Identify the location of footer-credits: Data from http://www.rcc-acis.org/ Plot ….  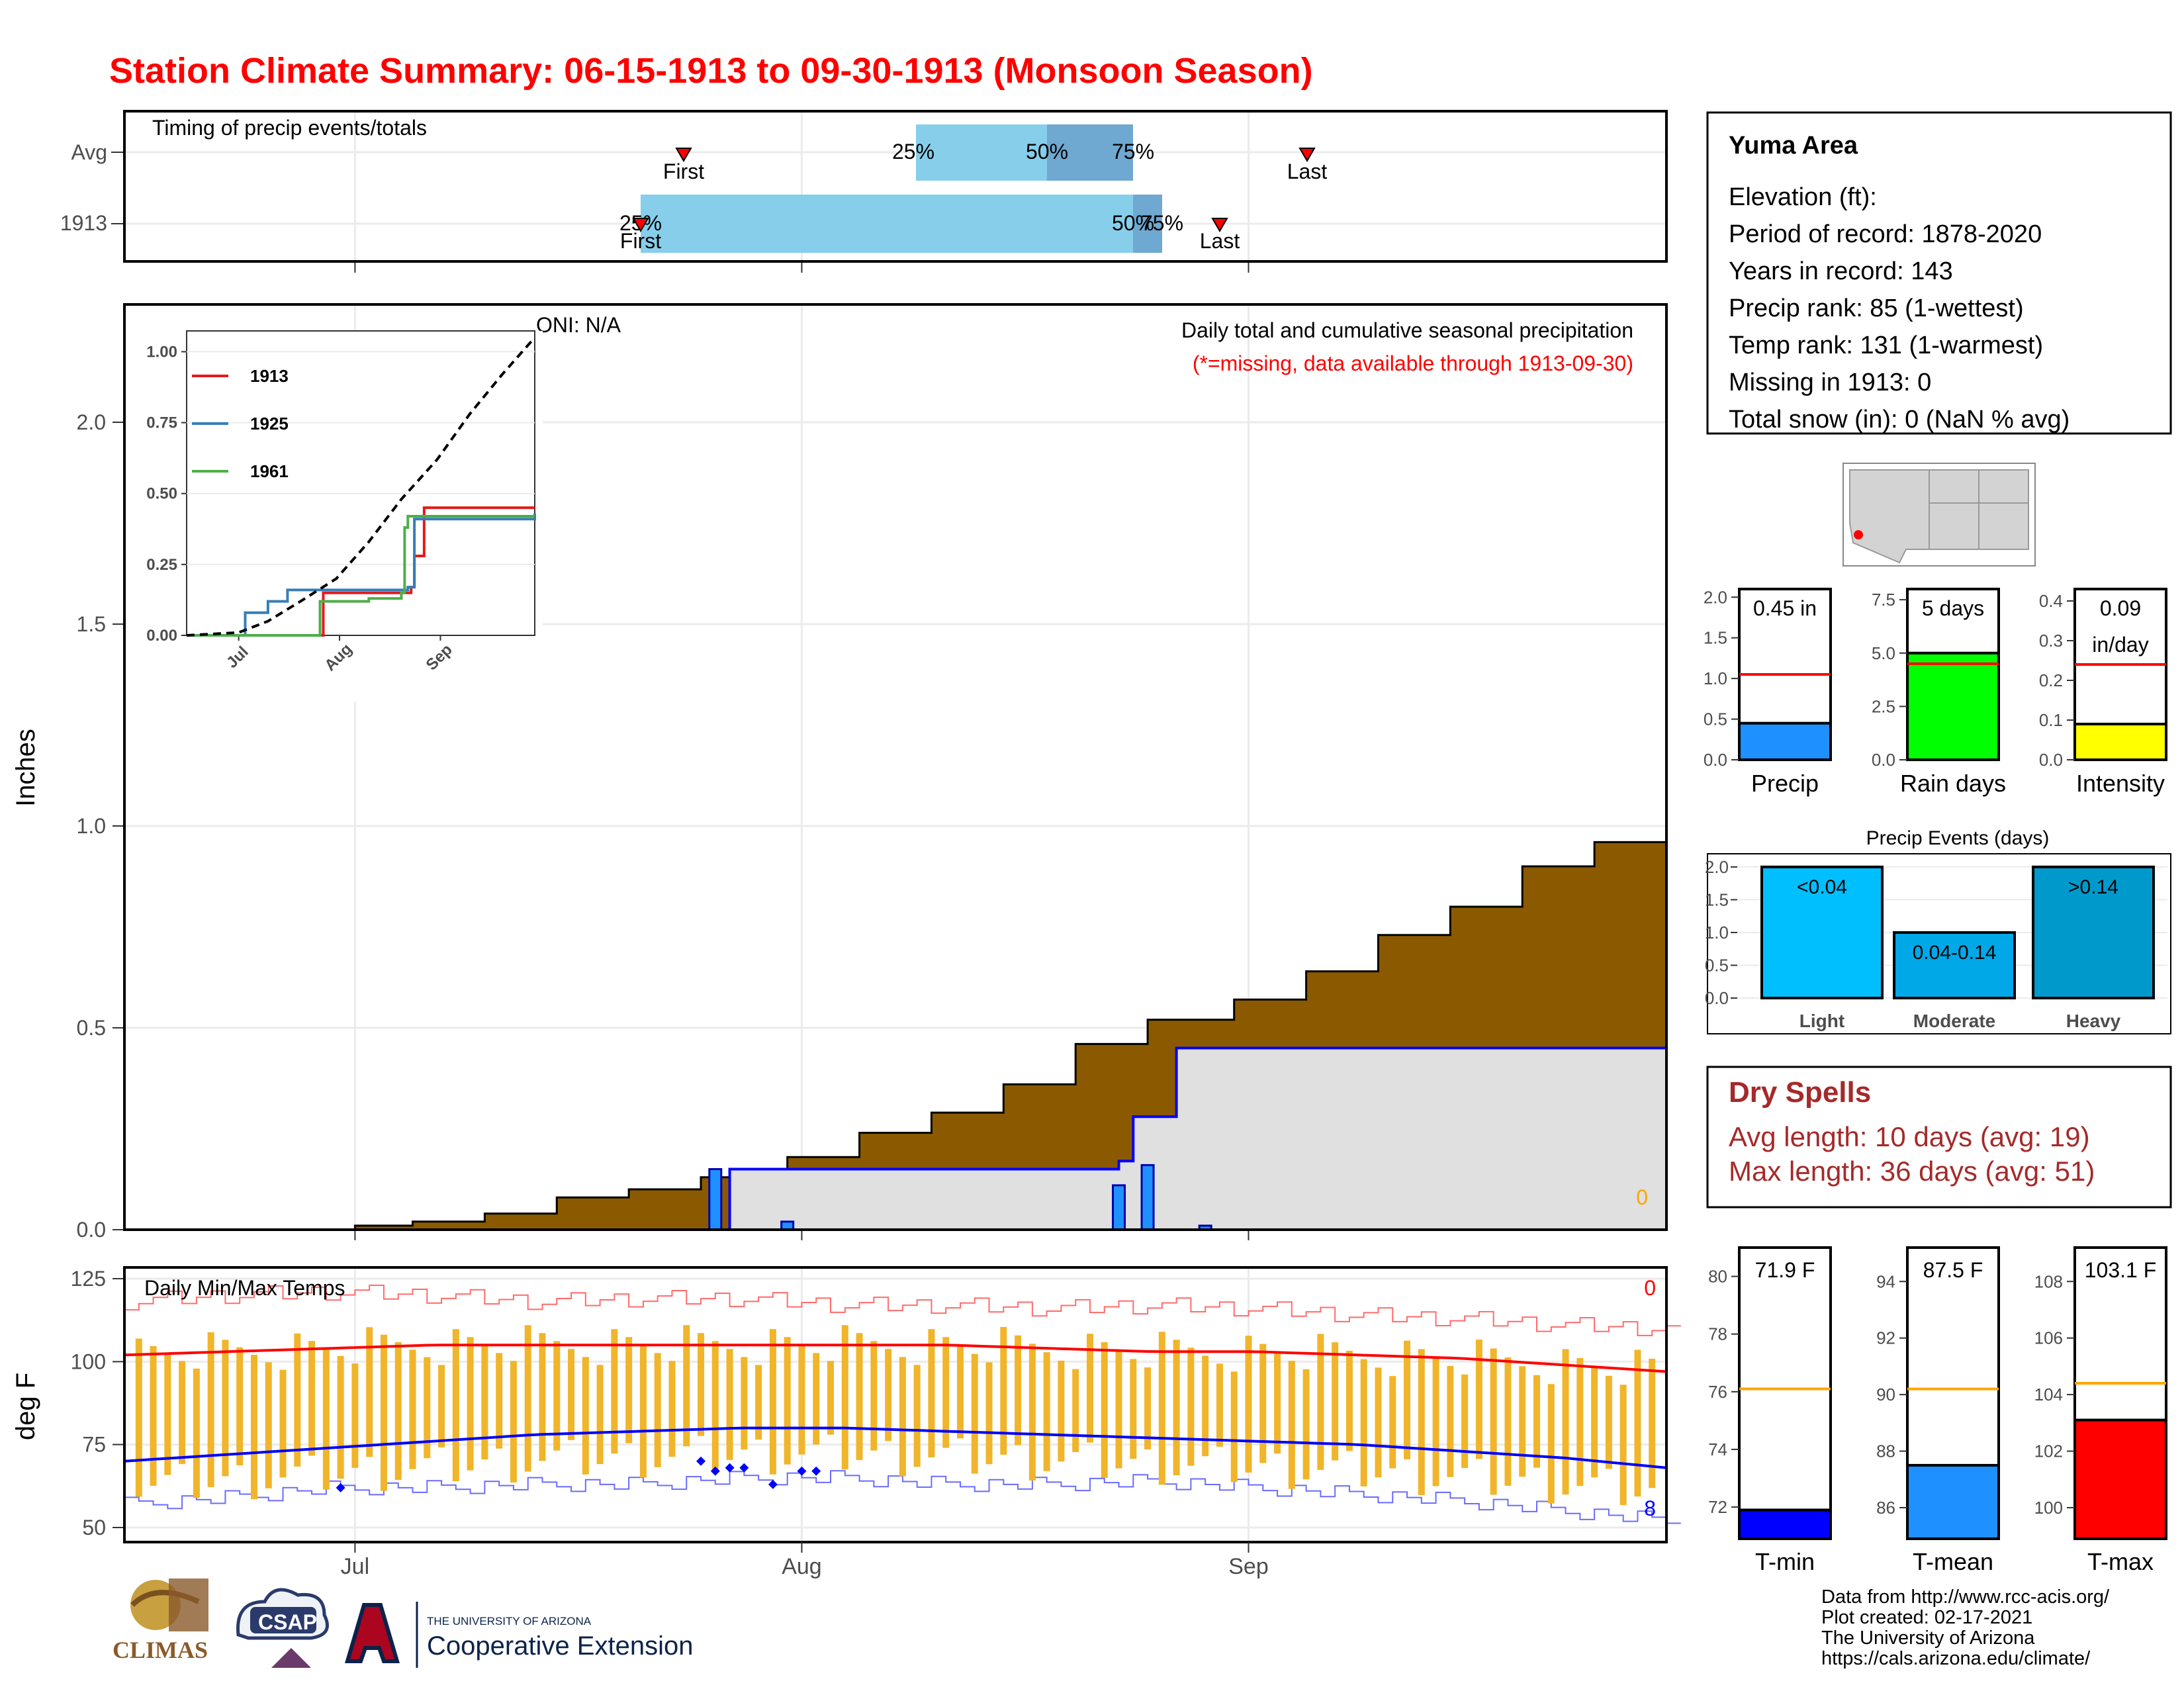
(1965, 1628).